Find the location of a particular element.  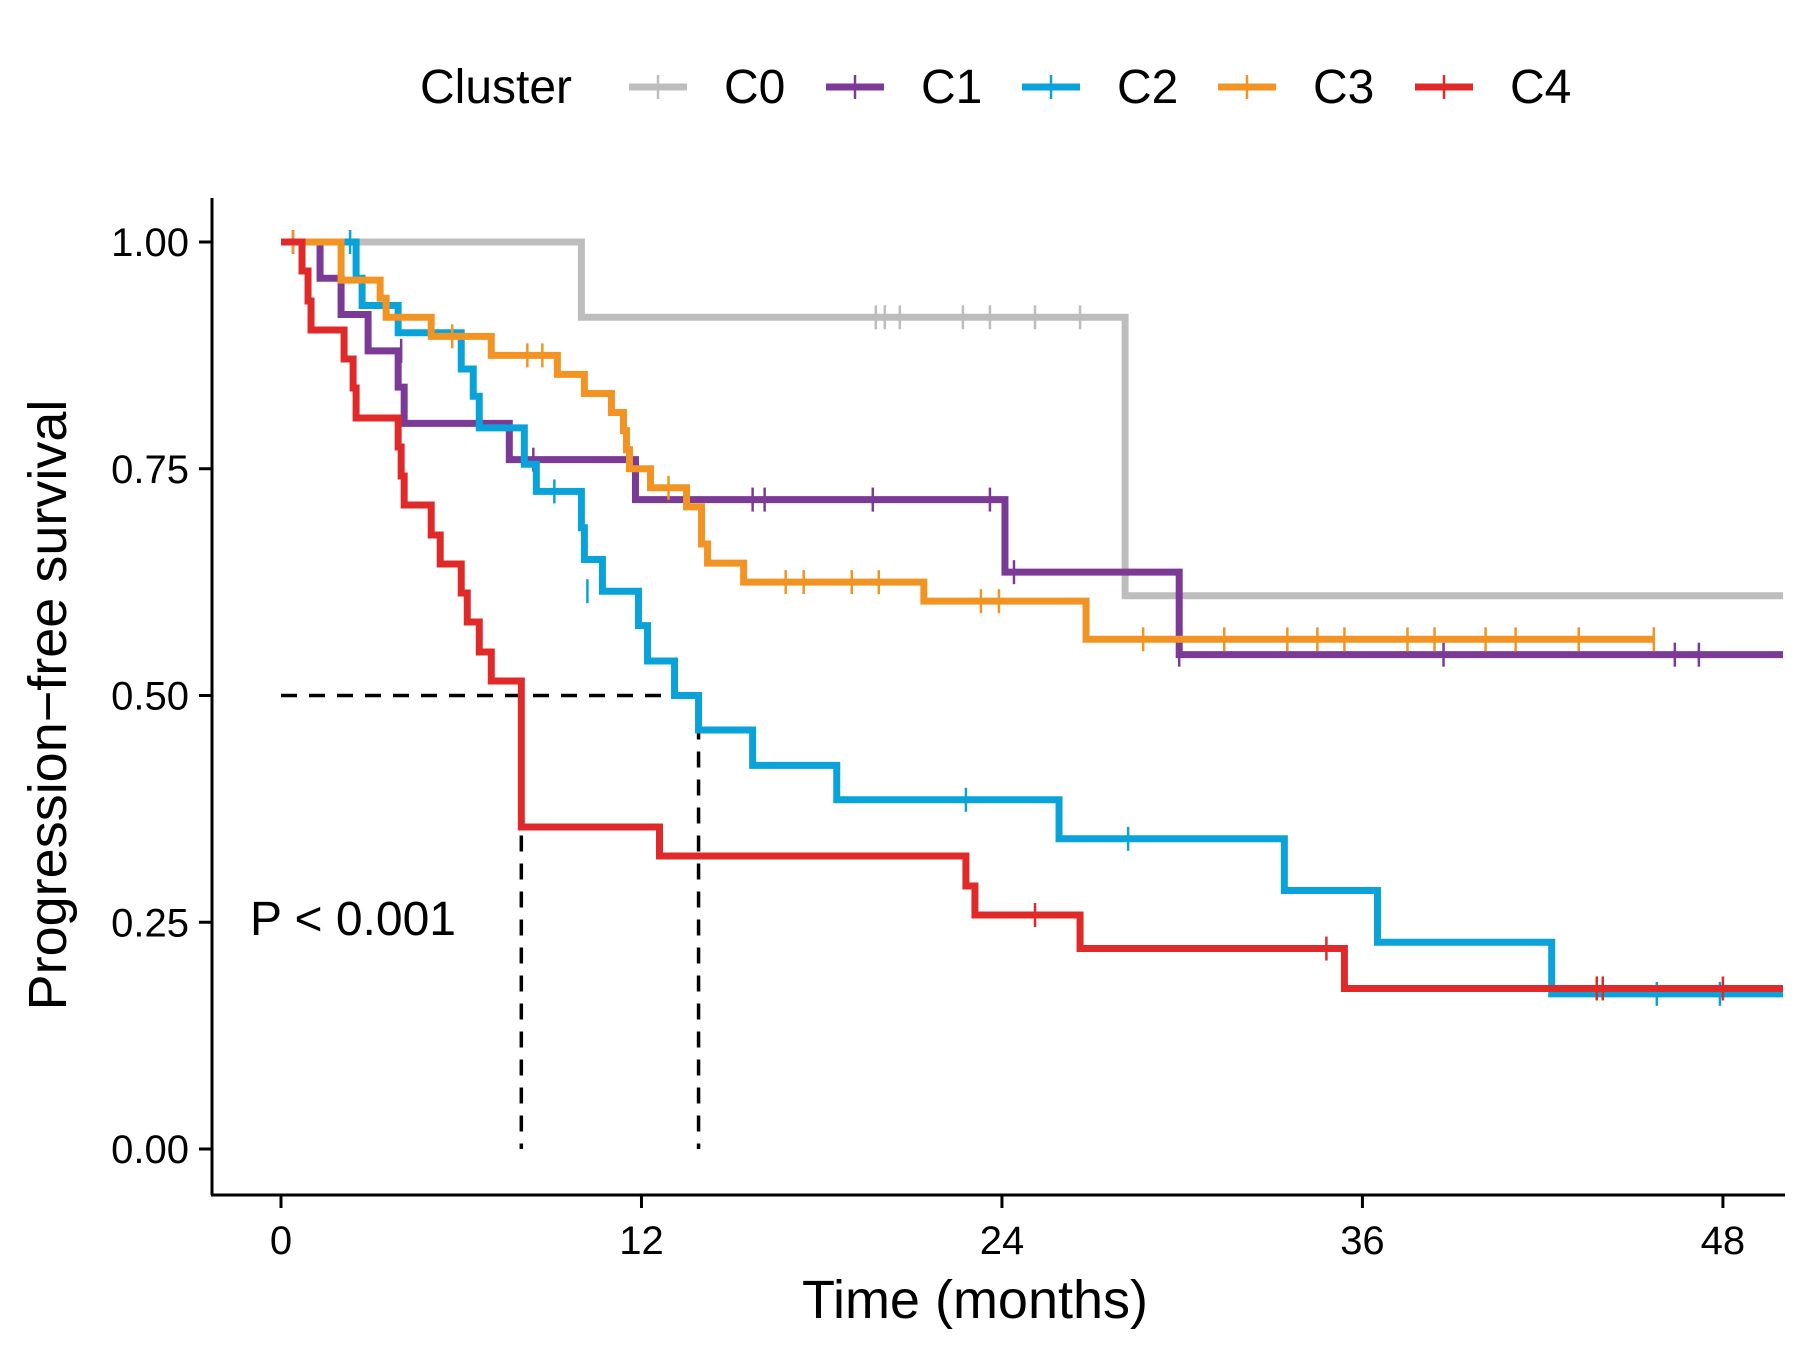

legend-item-C3: C3 is located at coordinates (1296, 87).